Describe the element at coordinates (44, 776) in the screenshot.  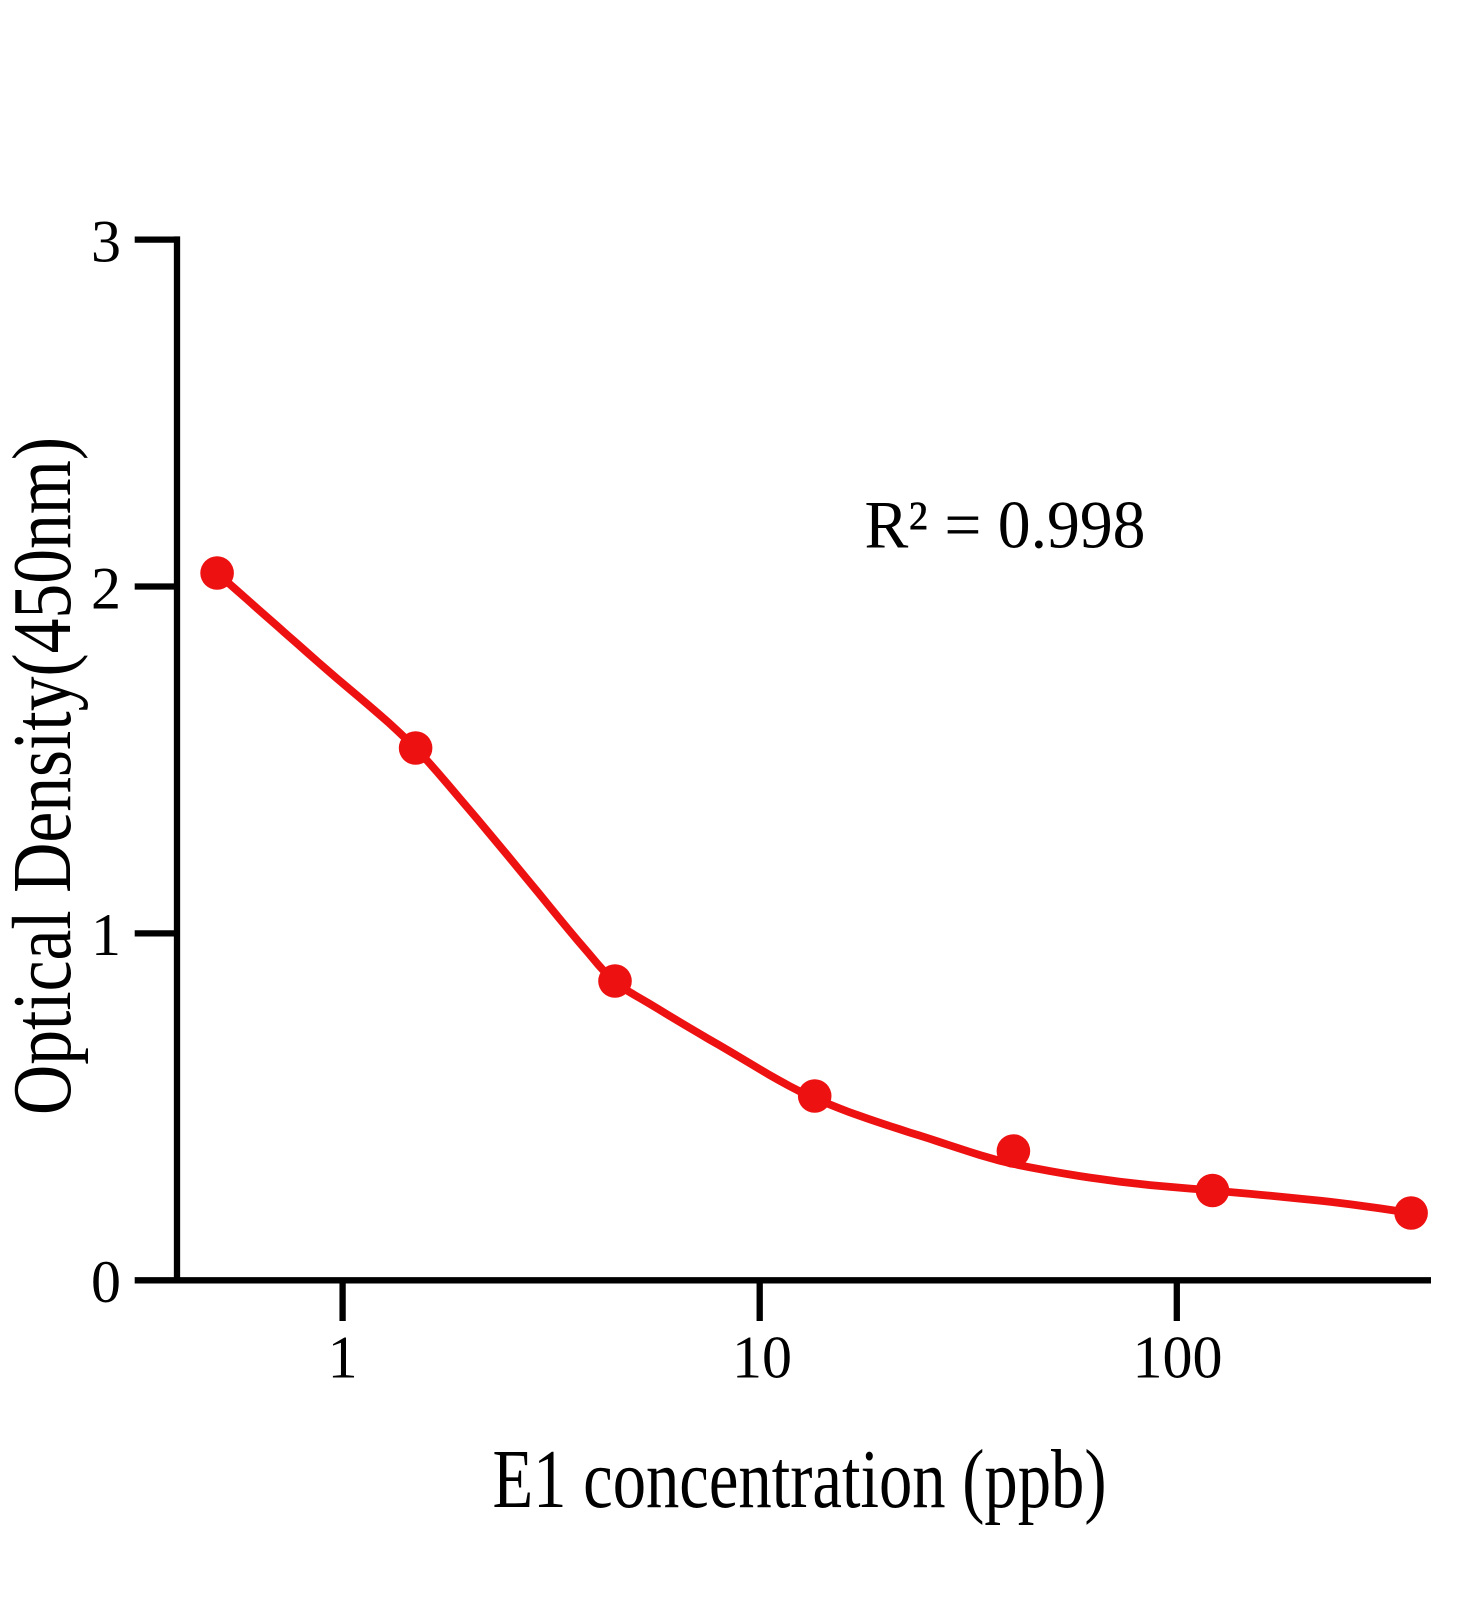
I see `svg-text: Optical Density(450nm)` at that location.